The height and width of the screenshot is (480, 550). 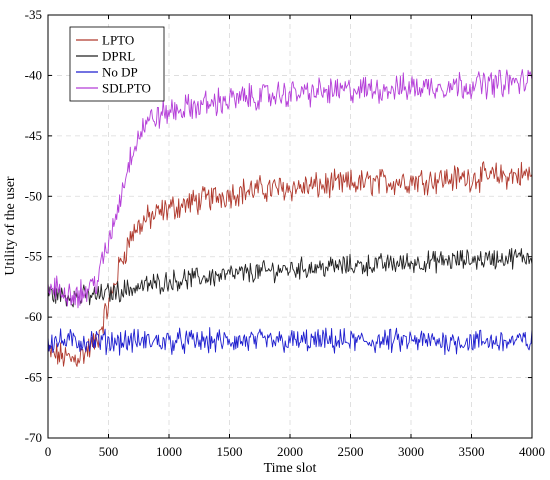 What do you see at coordinates (351, 451) in the screenshot?
I see `x-tick-label: 2500` at bounding box center [351, 451].